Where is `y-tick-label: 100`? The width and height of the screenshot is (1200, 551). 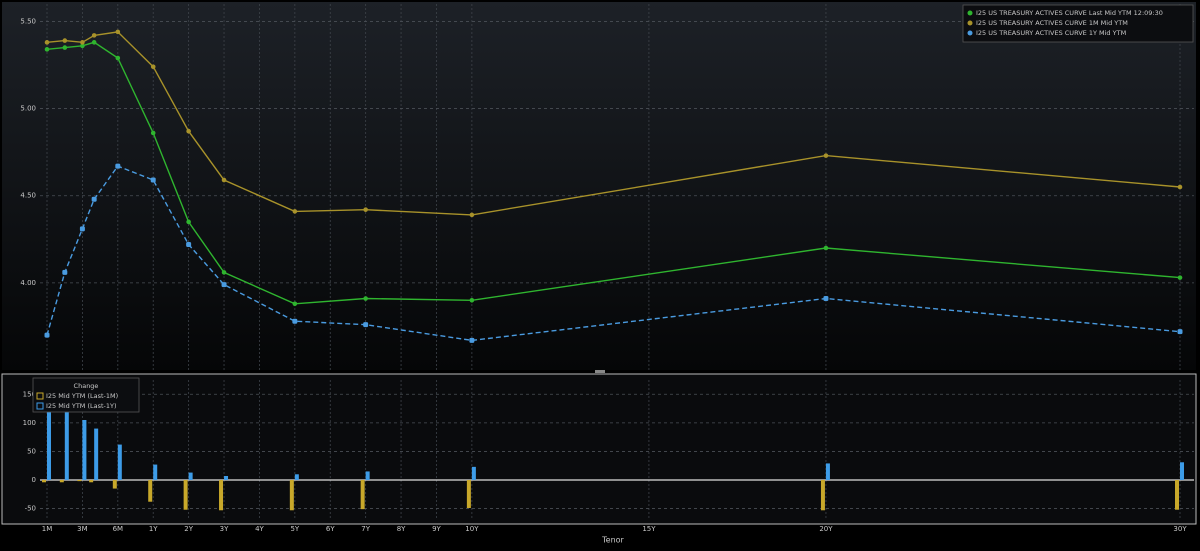 y-tick-label: 100 is located at coordinates (29, 423).